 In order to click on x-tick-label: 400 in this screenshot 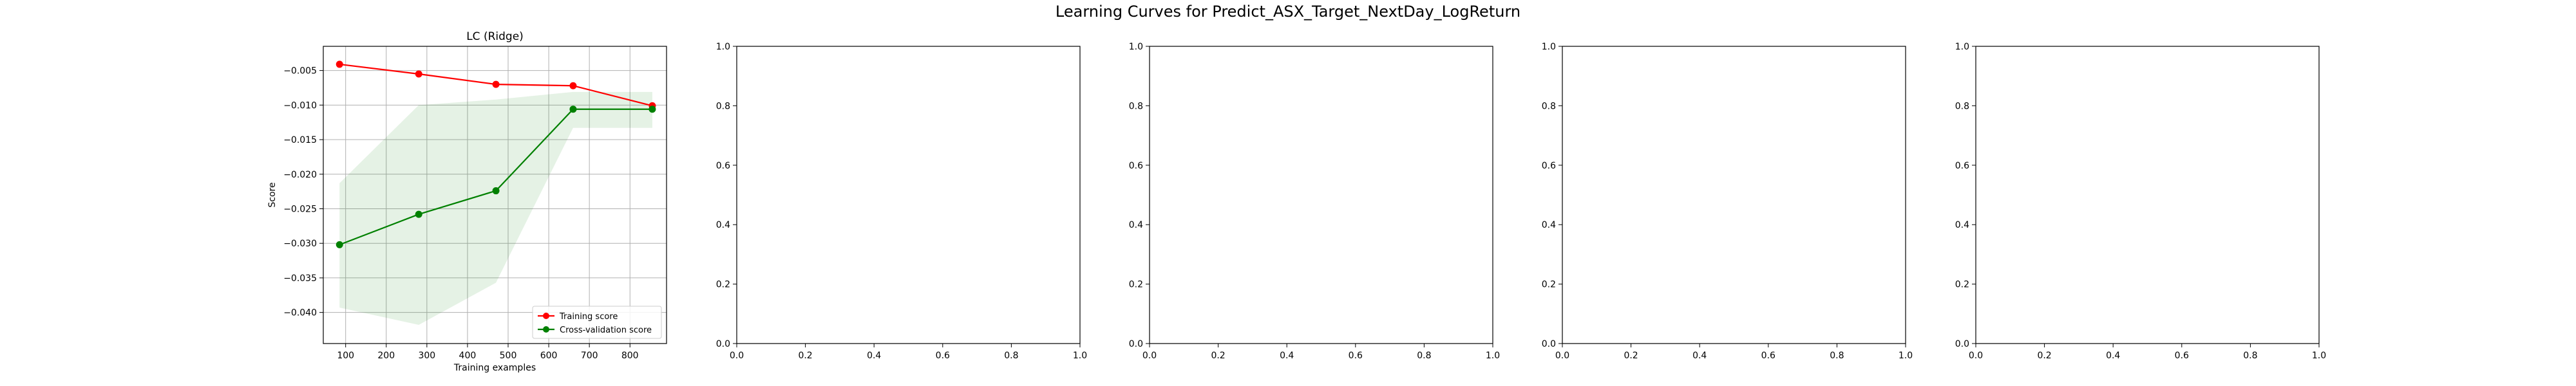, I will do `click(468, 356)`.